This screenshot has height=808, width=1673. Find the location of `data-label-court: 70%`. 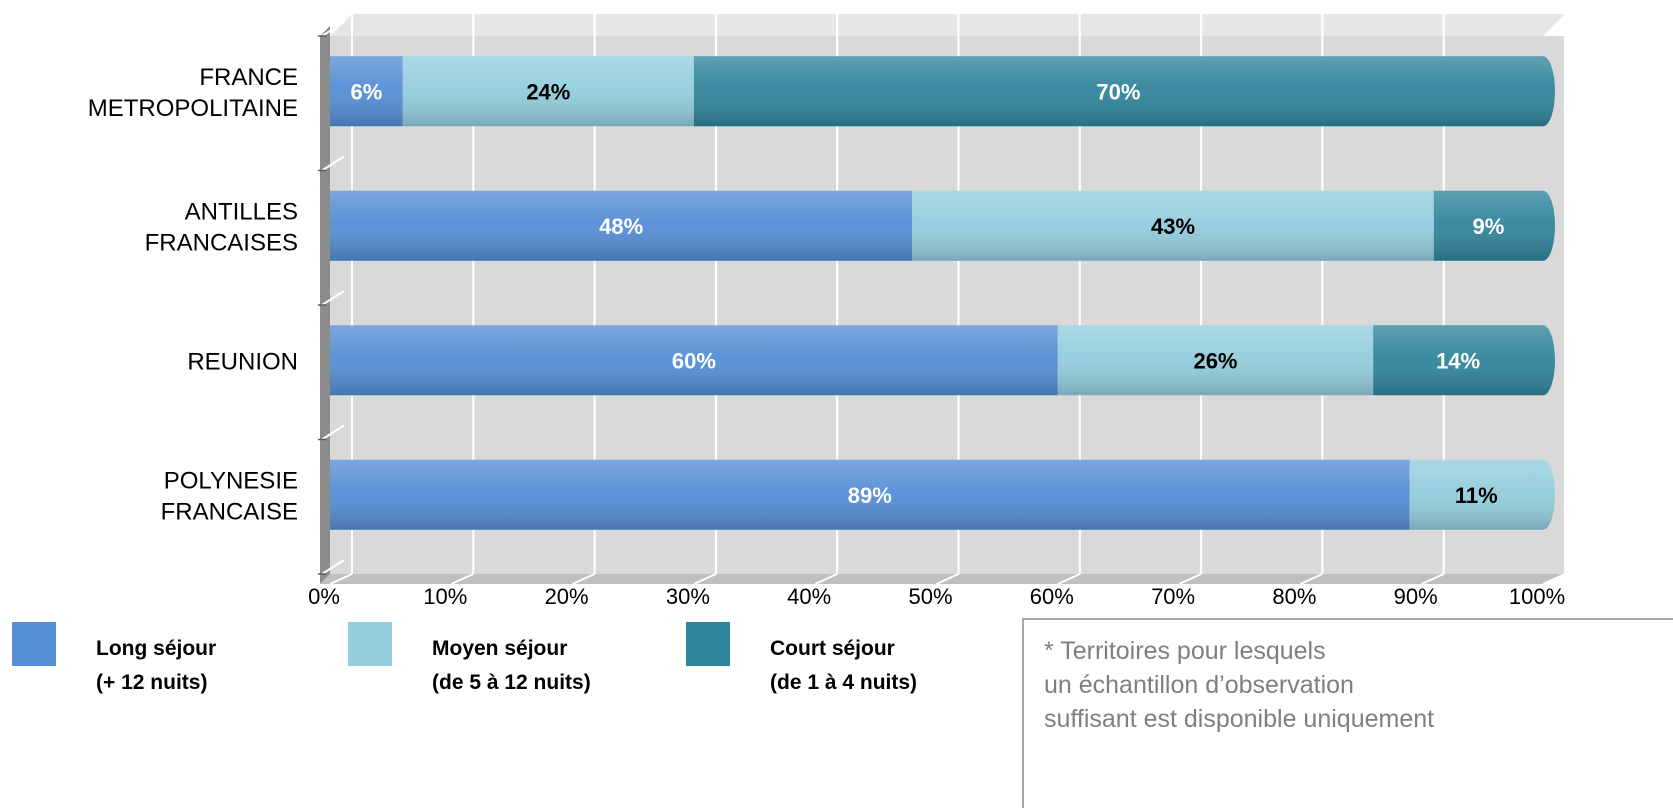

data-label-court: 70% is located at coordinates (1118, 91).